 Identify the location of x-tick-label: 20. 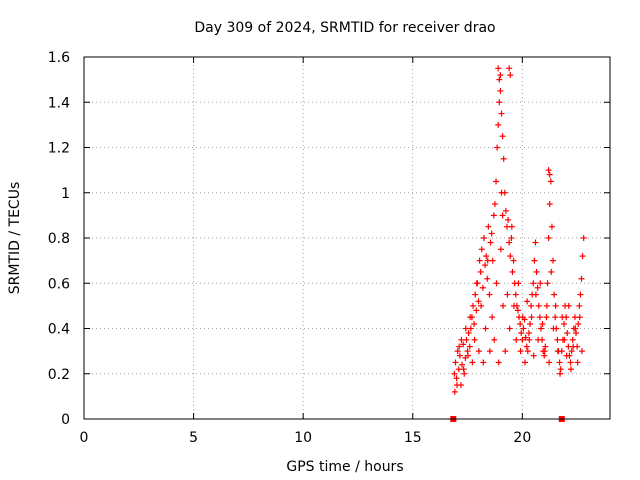
(522, 438).